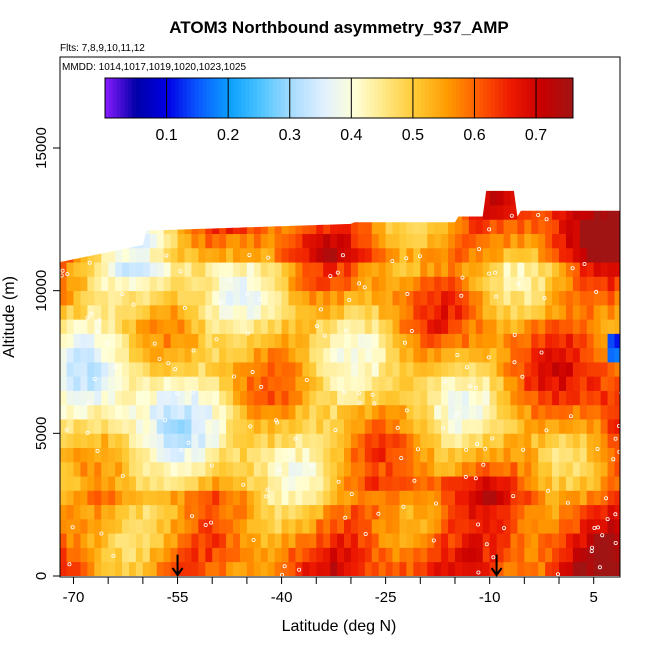 Image resolution: width=650 pixels, height=650 pixels. I want to click on y-tick-label: 15000, so click(41, 148).